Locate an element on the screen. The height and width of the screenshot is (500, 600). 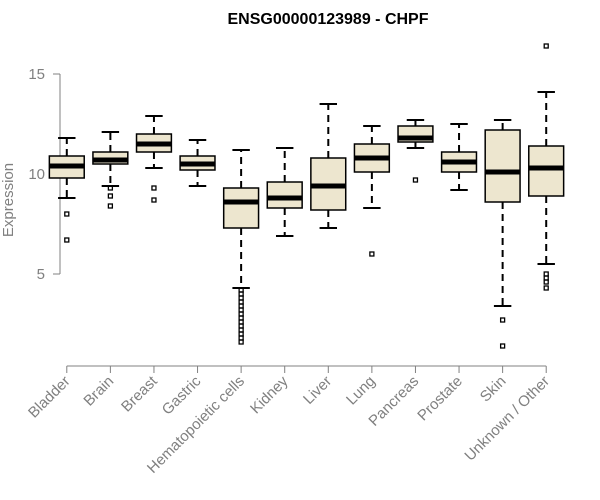
boxplot-gastric is located at coordinates (197, 163).